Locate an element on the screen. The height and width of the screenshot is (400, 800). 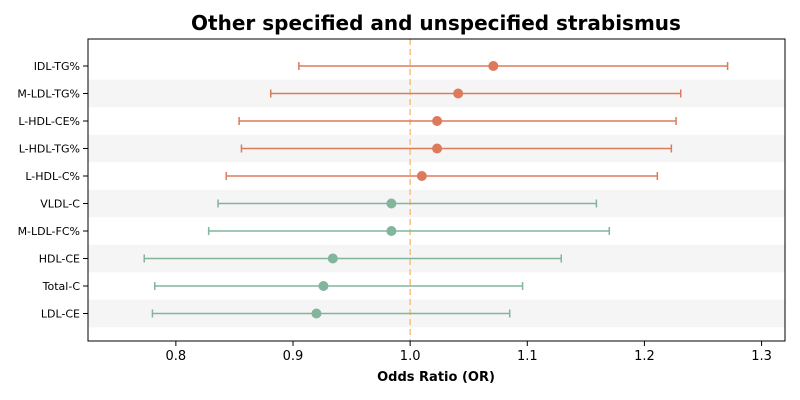
row-l-hdl-c- is located at coordinates (442, 176).